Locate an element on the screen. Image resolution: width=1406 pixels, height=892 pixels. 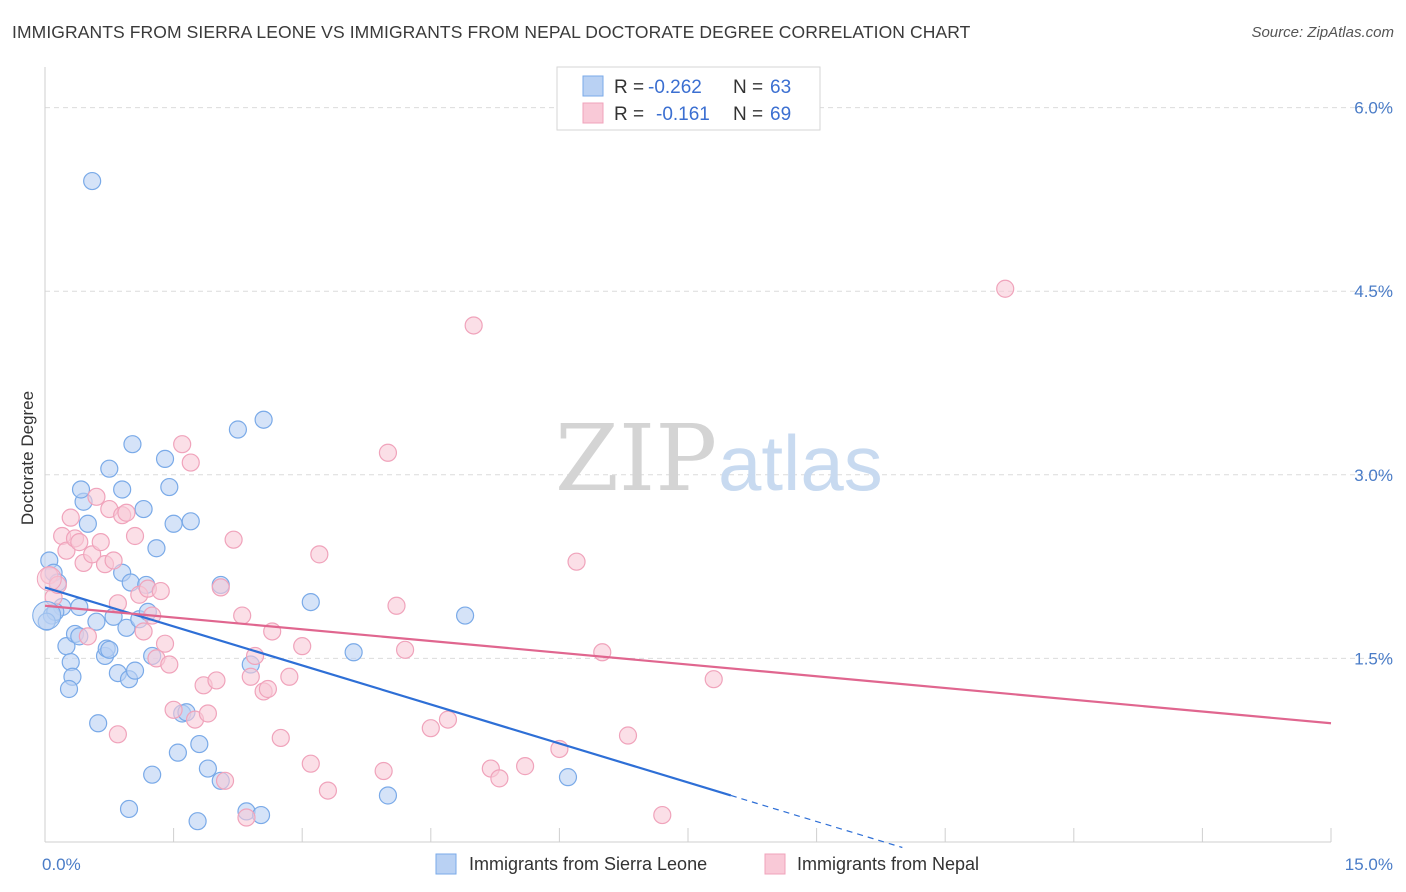
legend-r-label-sierra-leone: R = is located at coordinates (629, 87).